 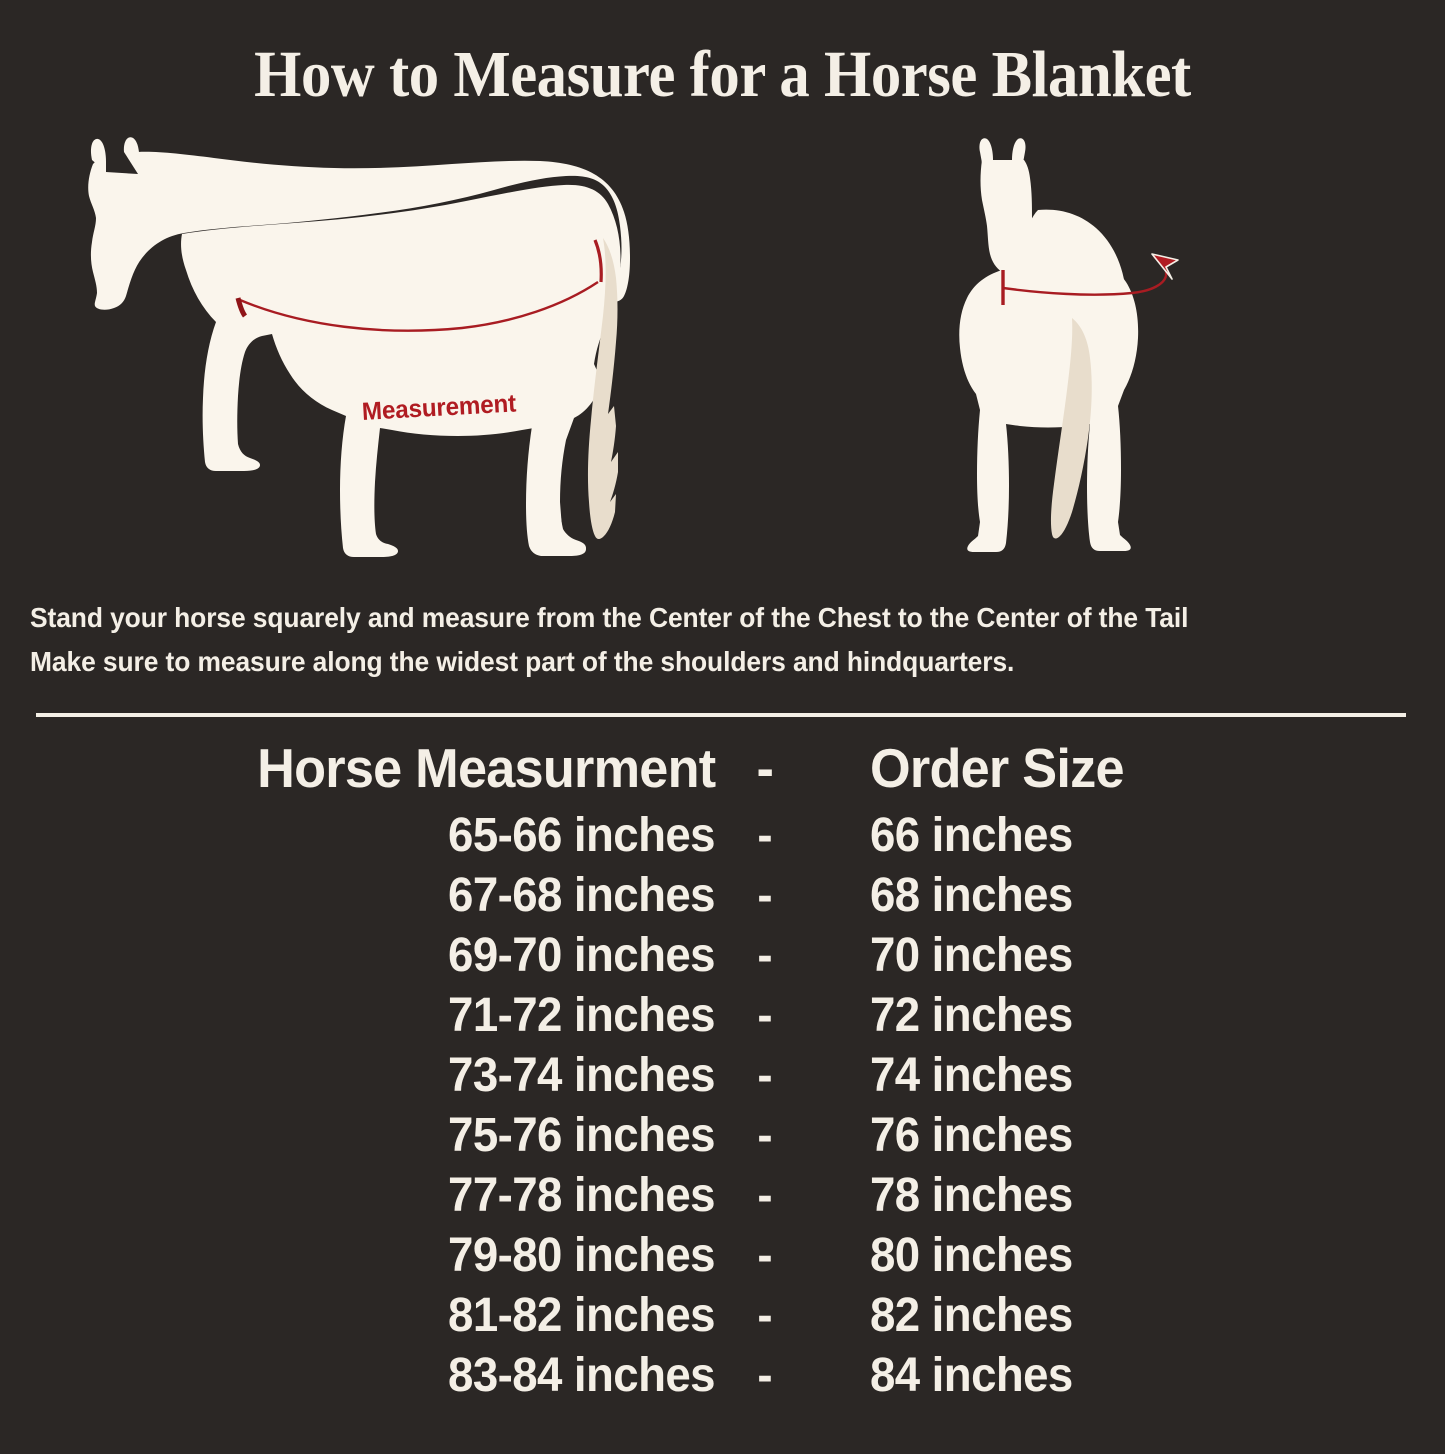 What do you see at coordinates (1130, 1076) in the screenshot?
I see `row-ordersize-cell: 74 inches` at bounding box center [1130, 1076].